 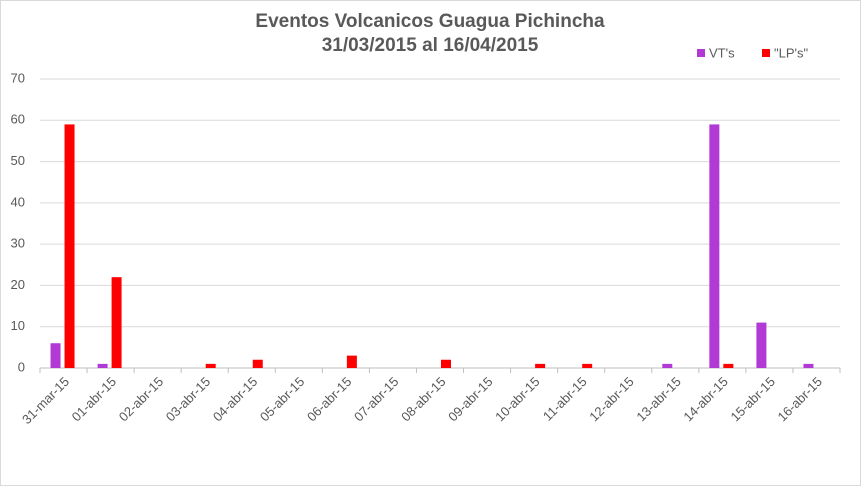 What do you see at coordinates (18, 284) in the screenshot?
I see `y-tick-label: 20` at bounding box center [18, 284].